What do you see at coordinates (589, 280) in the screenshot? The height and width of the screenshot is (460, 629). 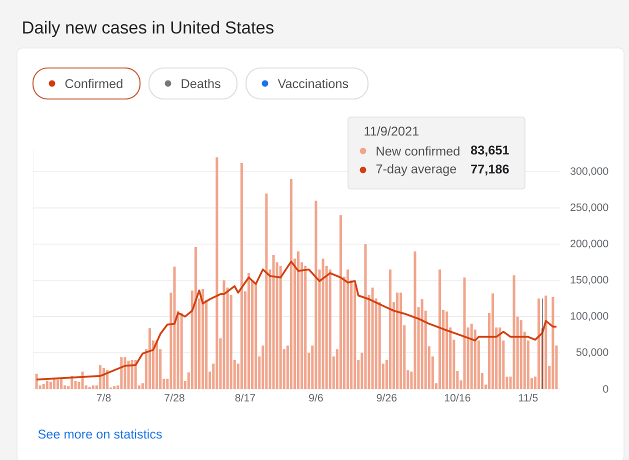 I see `y-tick-label: 150,000` at bounding box center [589, 280].